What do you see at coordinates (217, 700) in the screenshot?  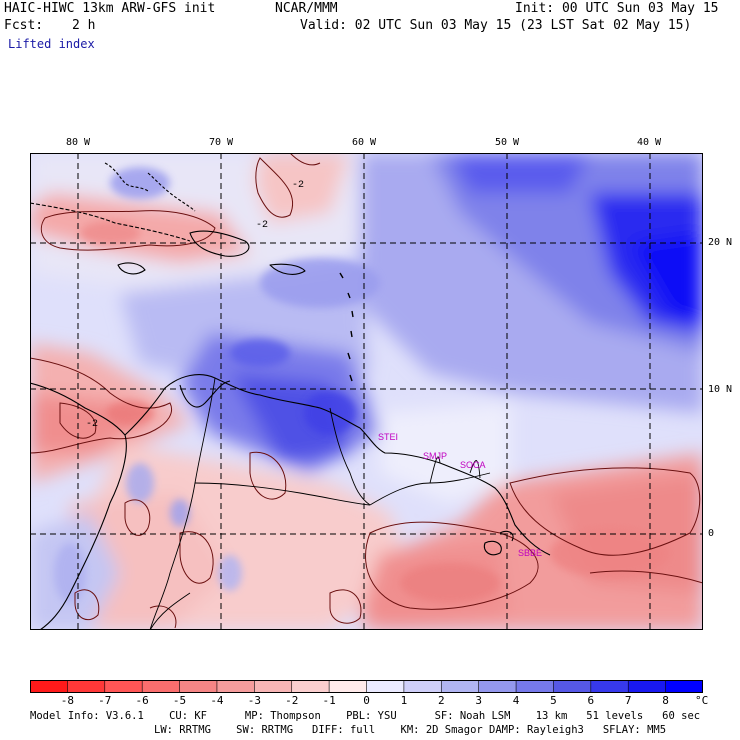 I see `colorbar-tick-label: -4` at bounding box center [217, 700].